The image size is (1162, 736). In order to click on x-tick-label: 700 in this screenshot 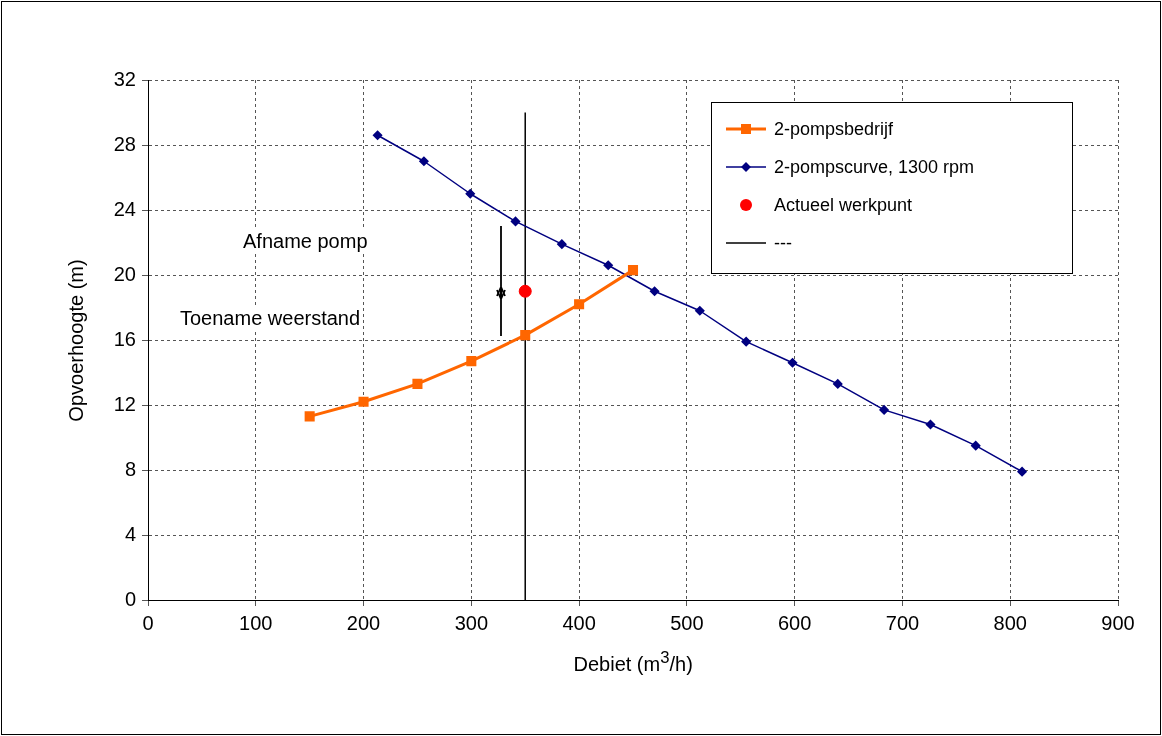, I will do `click(902, 622)`.